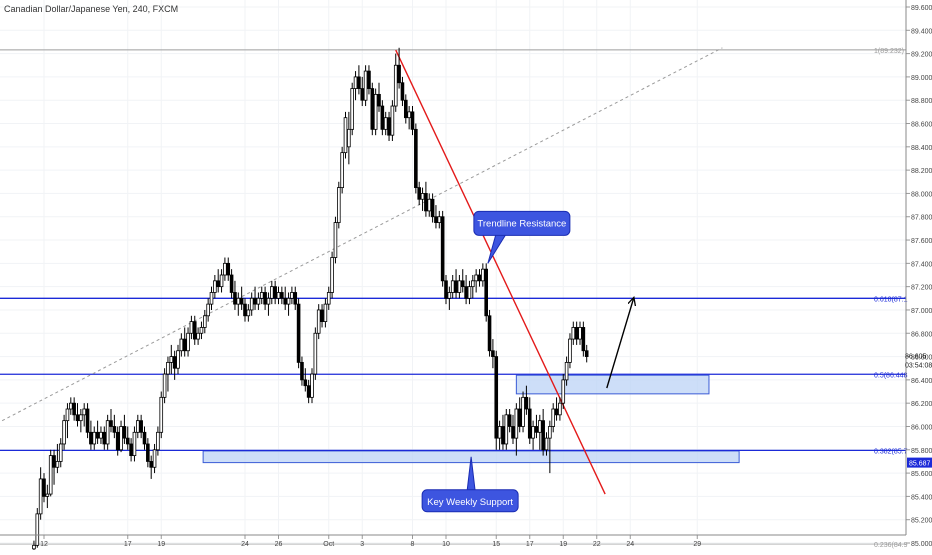 The image size is (932, 555). Describe the element at coordinates (891, 451) in the screenshot. I see `fib-line-0382-label: 0.382(85.7` at that location.